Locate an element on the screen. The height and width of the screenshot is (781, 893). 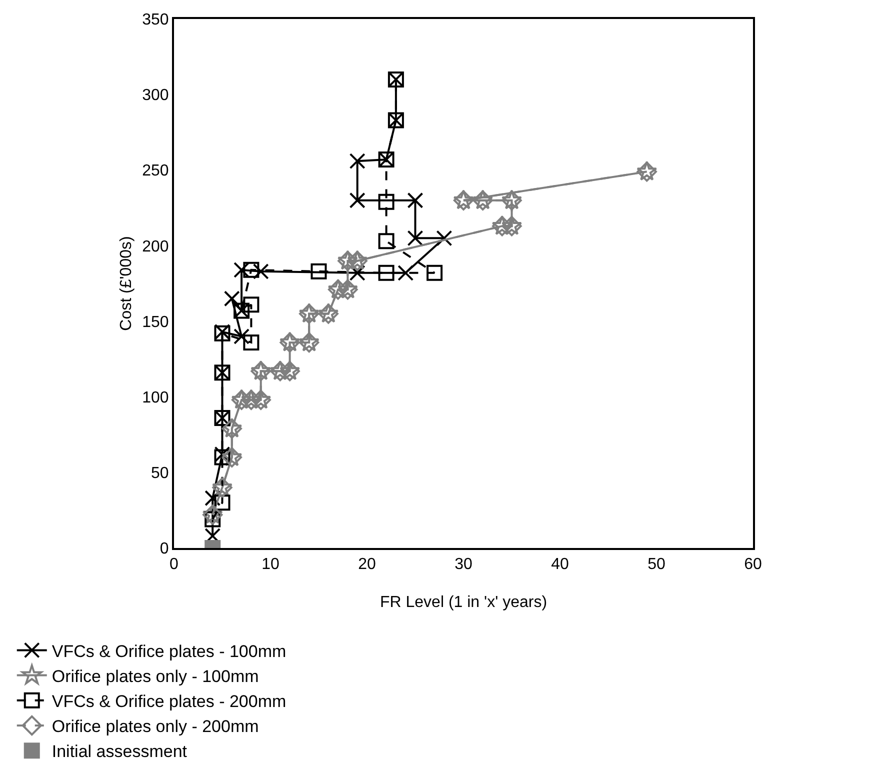
x-tick-label: 30 is located at coordinates (463, 565).